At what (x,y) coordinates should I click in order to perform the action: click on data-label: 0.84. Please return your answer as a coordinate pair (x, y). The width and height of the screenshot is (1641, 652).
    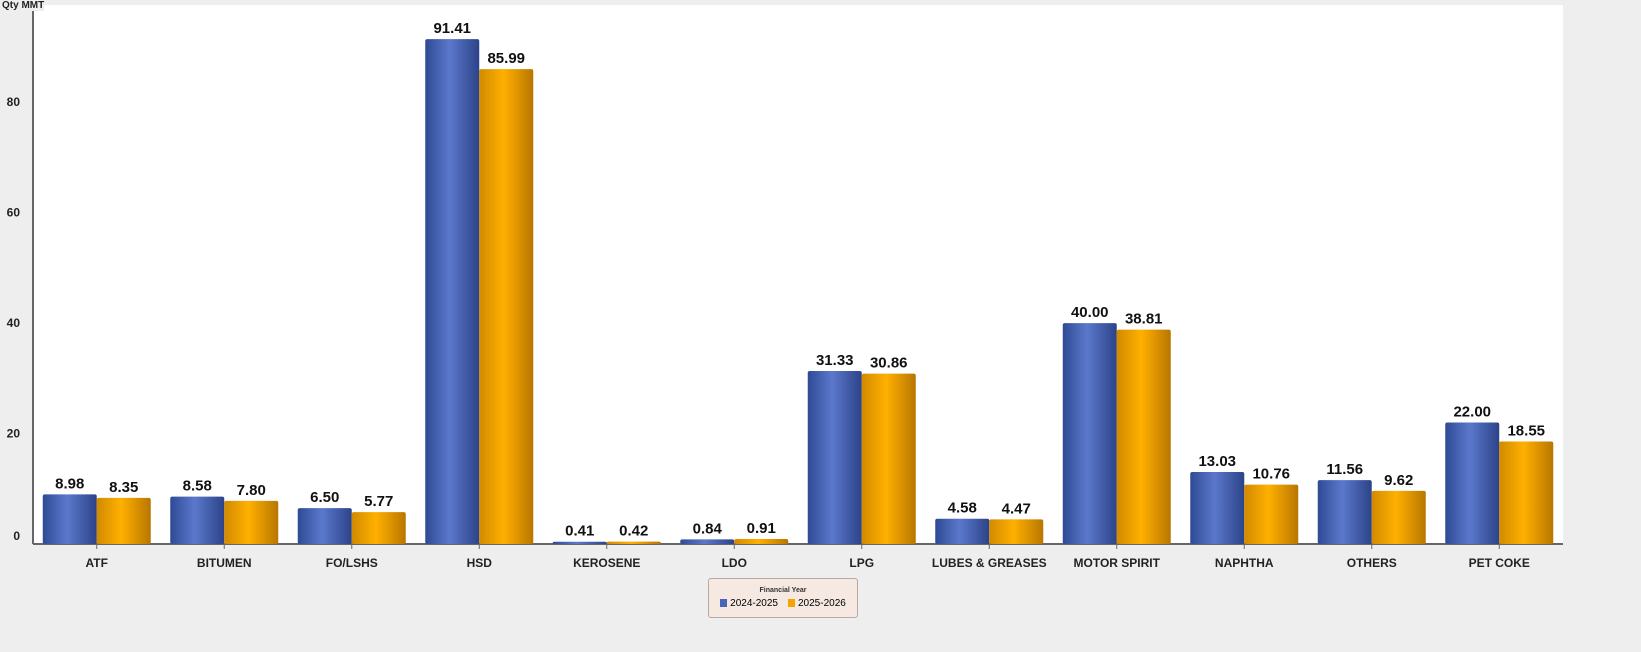
    Looking at the image, I should click on (708, 528).